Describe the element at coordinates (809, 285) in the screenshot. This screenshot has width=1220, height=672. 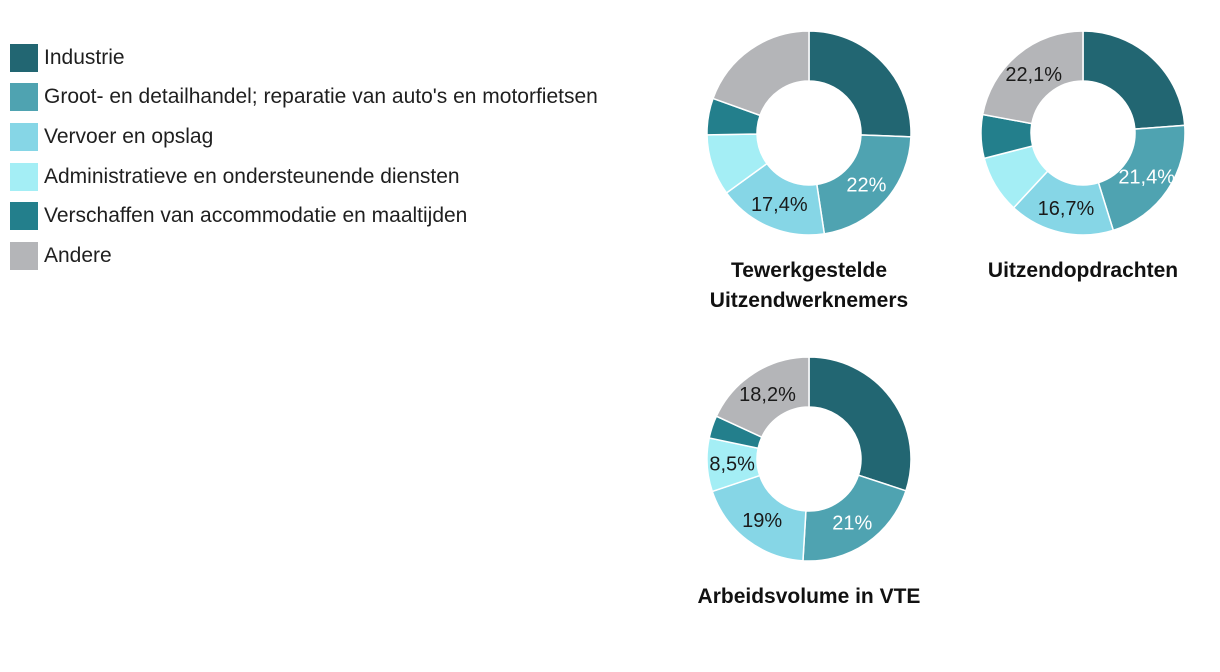
I see `chart-title: Tewerkgestelde Uitzendwerknemers` at that location.